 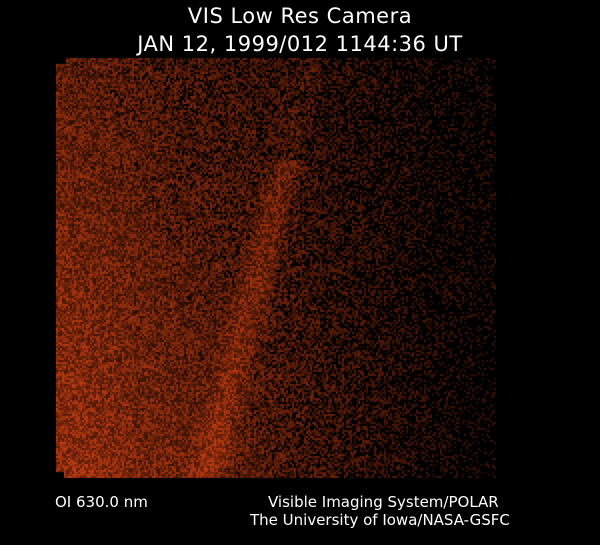 What do you see at coordinates (300, 16) in the screenshot?
I see `image-title: VIS Low Res Camera` at bounding box center [300, 16].